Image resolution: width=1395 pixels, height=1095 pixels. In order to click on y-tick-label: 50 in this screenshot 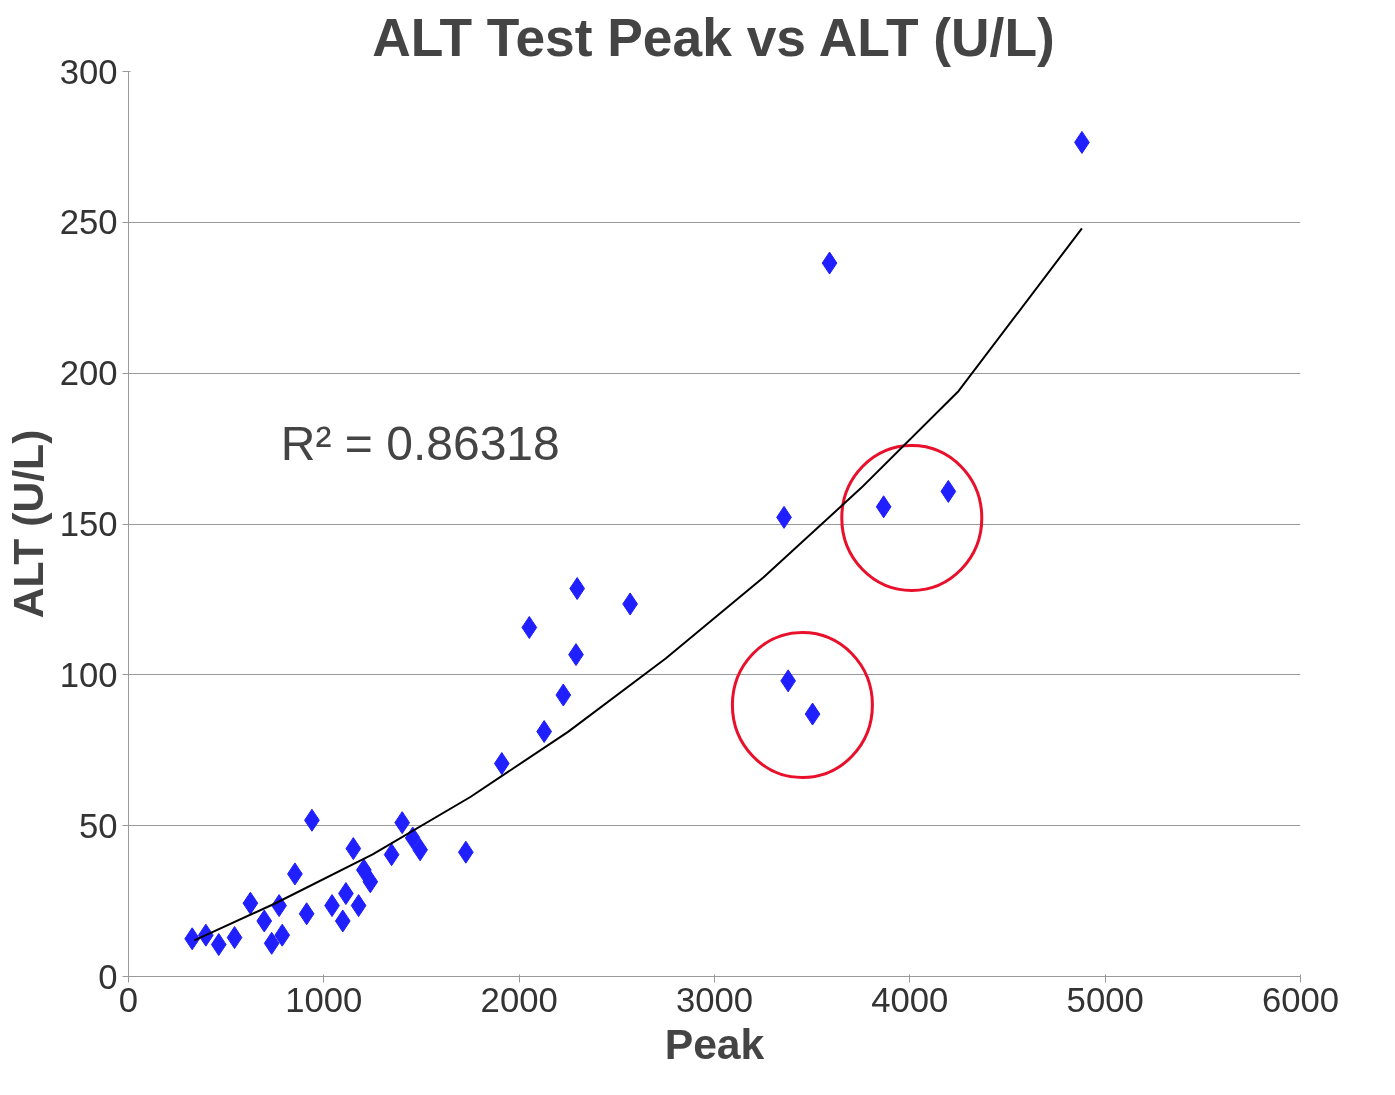, I will do `click(98, 825)`.